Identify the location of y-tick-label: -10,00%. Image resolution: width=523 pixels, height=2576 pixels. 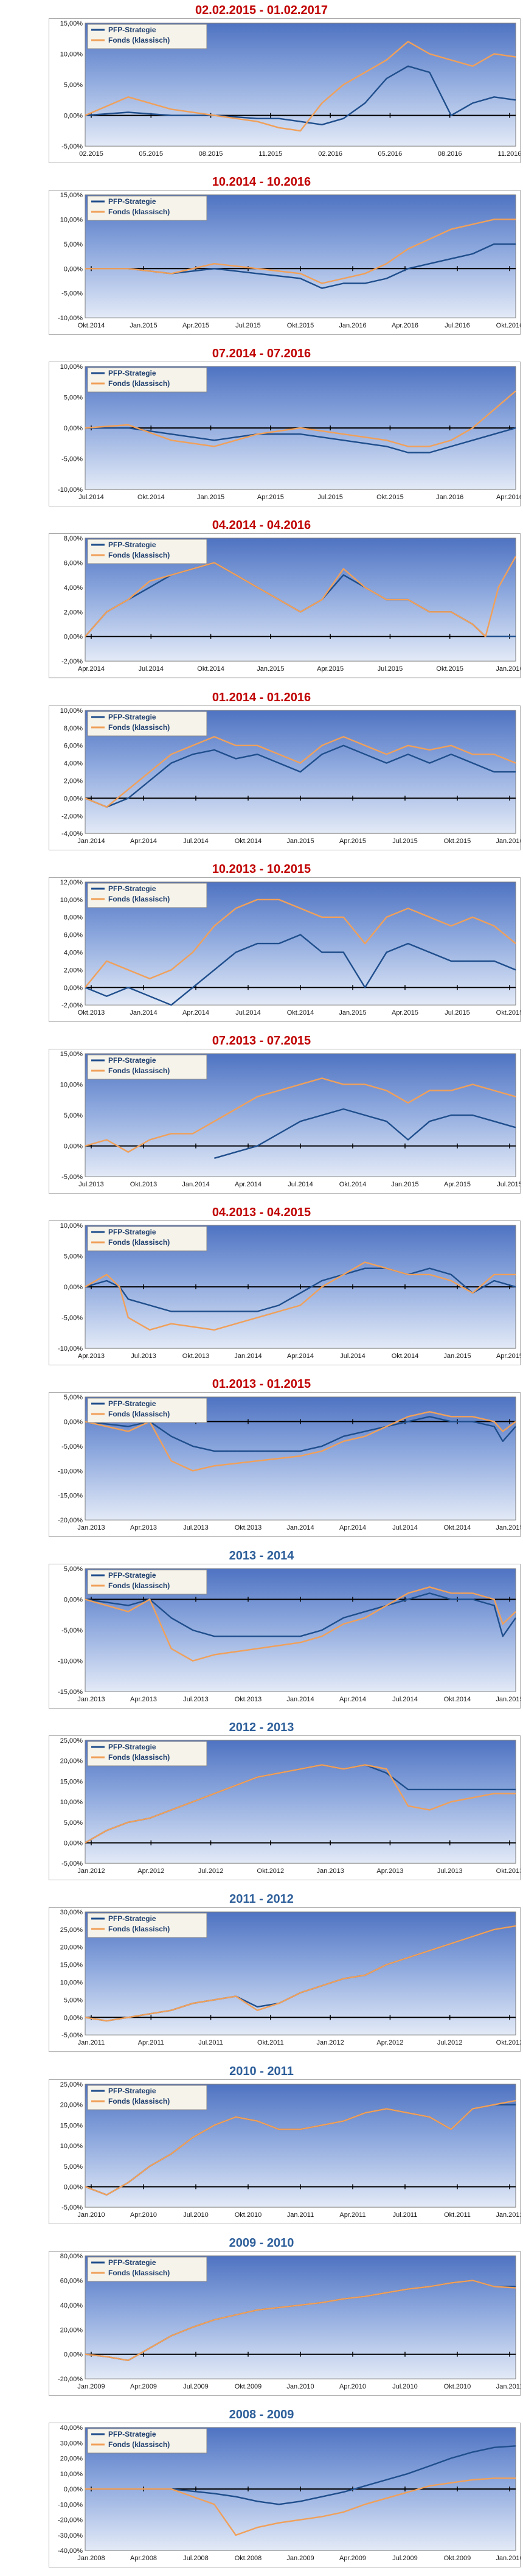
(70, 1472).